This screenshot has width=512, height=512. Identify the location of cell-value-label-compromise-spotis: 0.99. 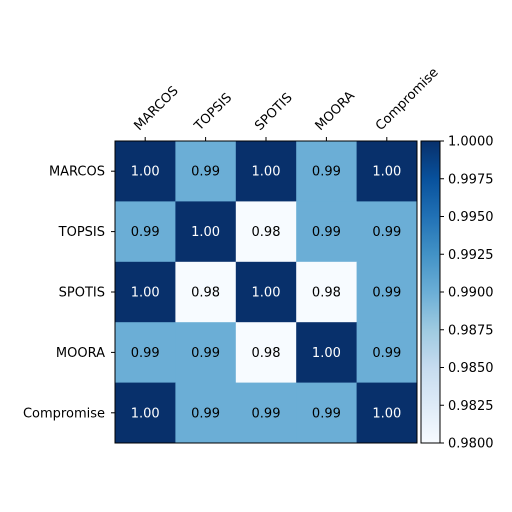
(266, 413).